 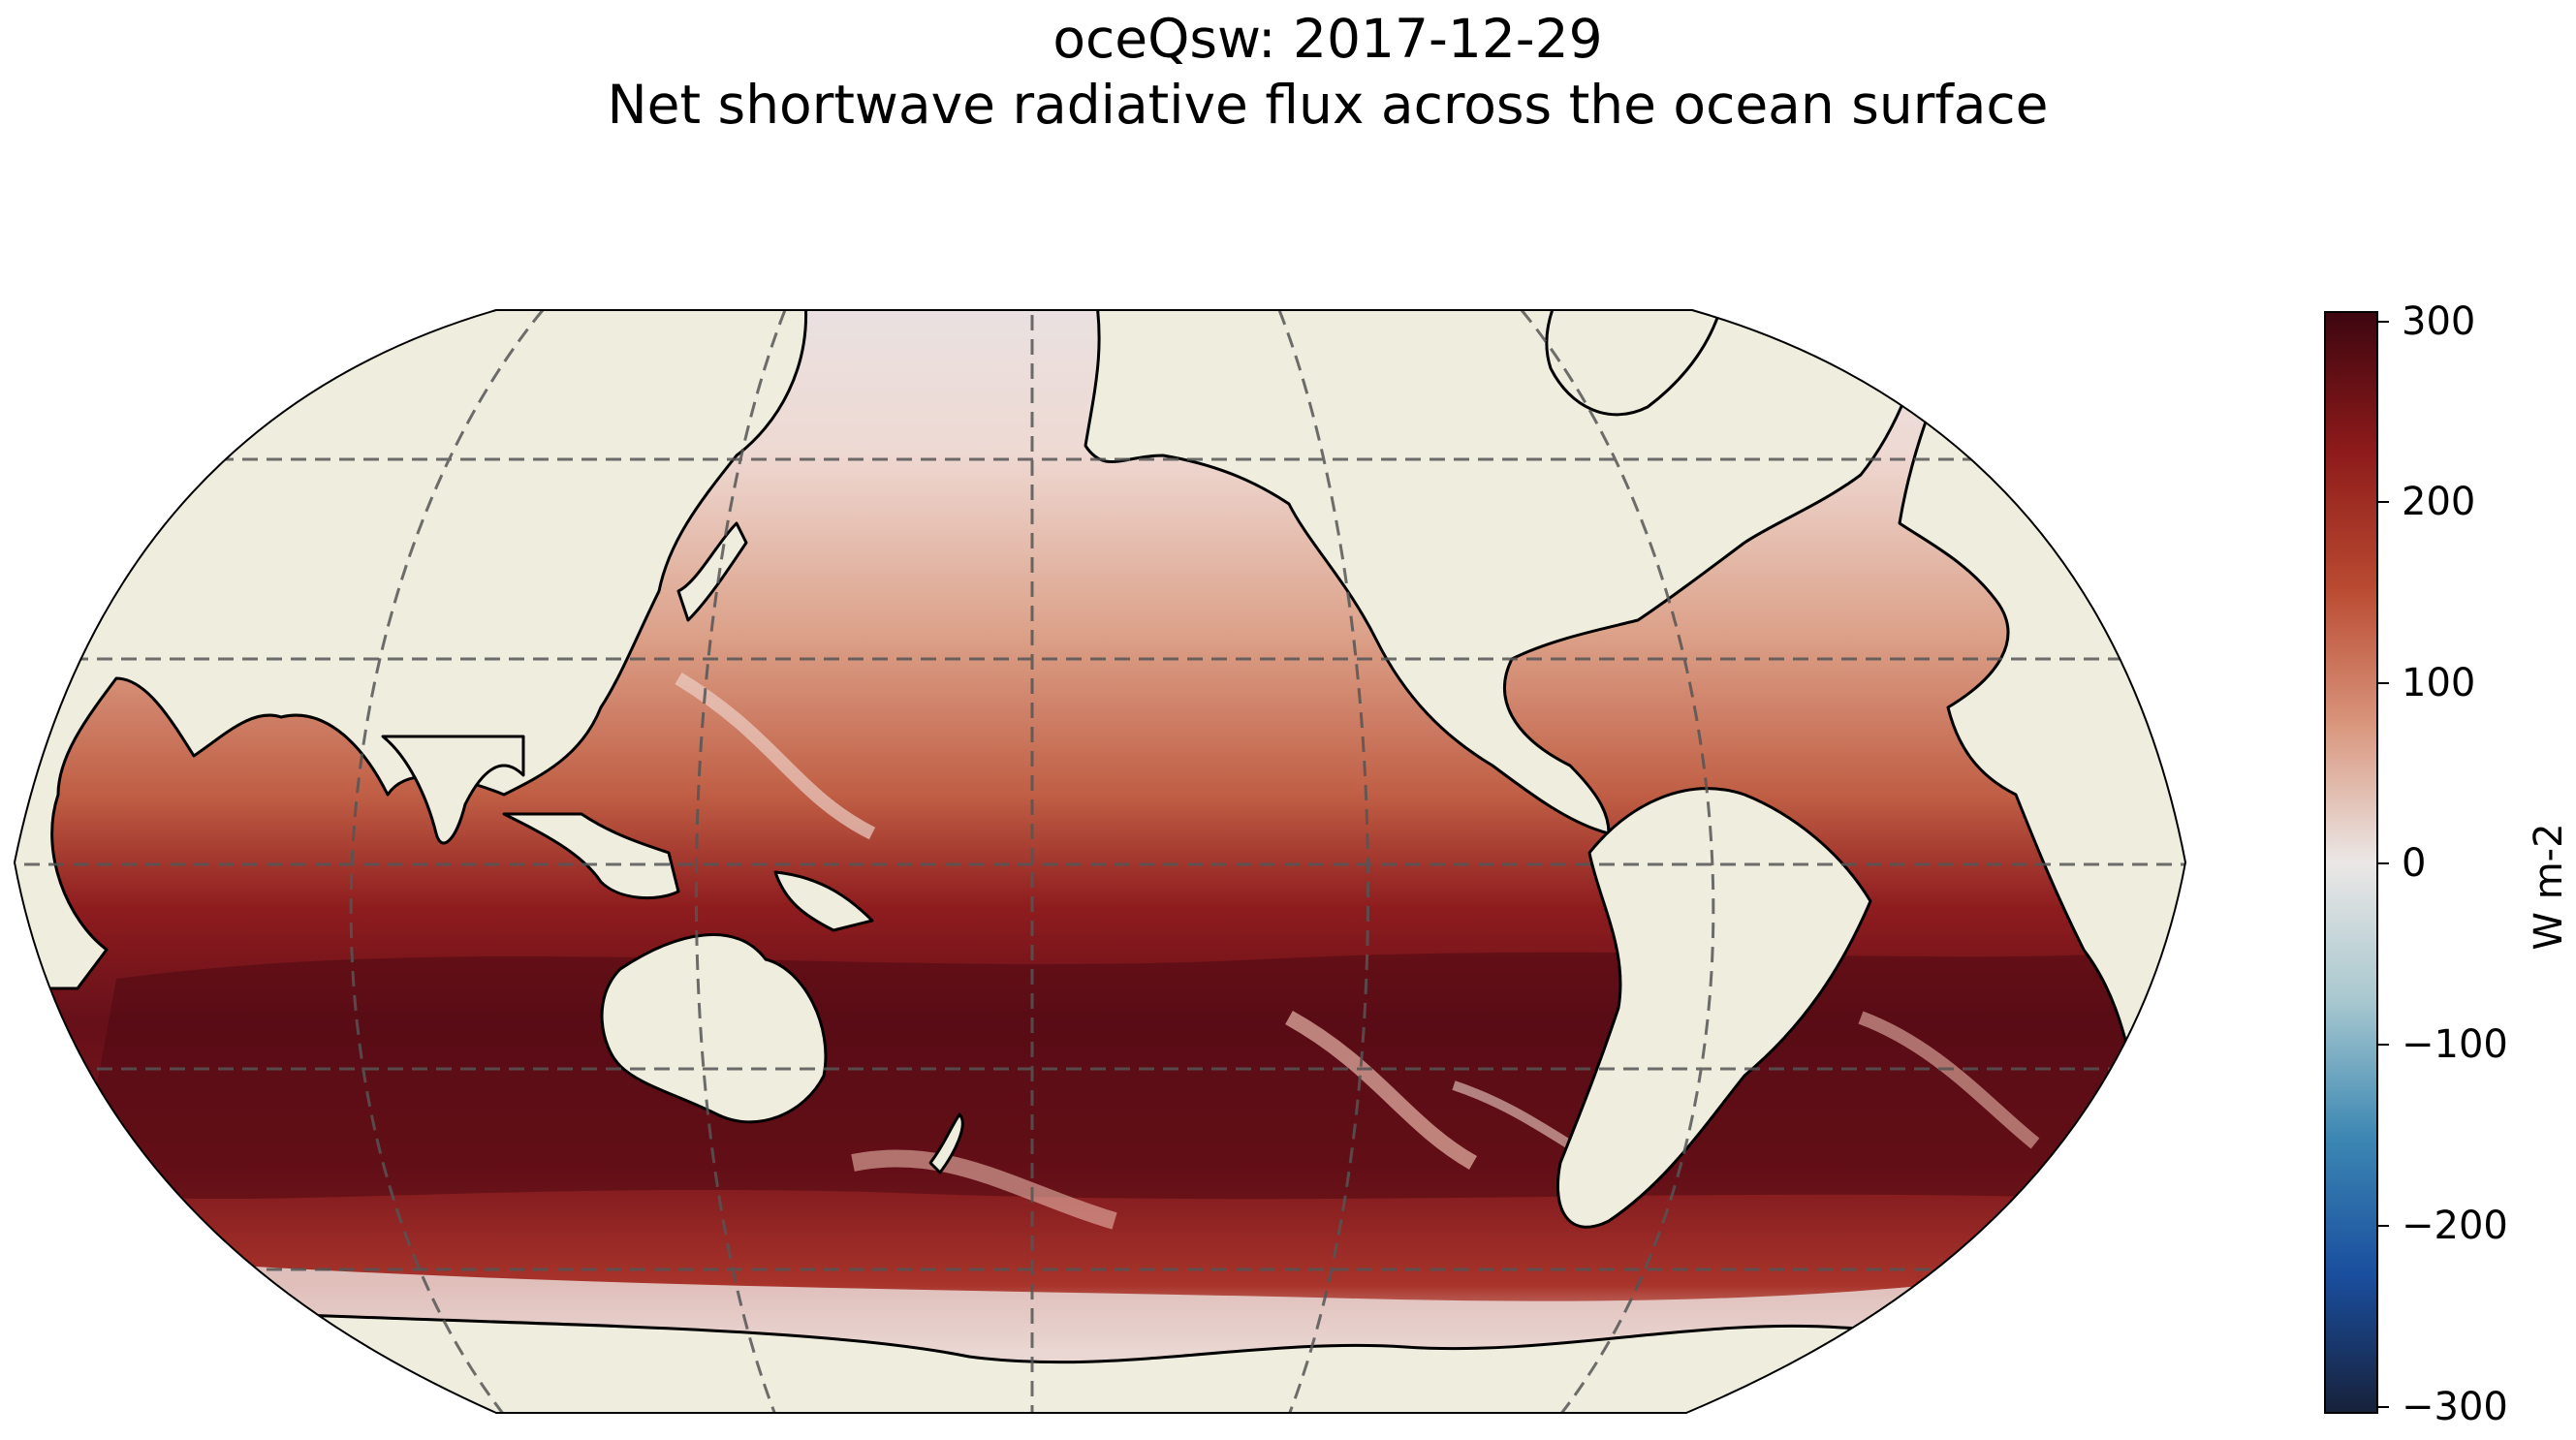 What do you see at coordinates (591, 856) in the screenshot?
I see `landmass-maritime-southeast-asia` at bounding box center [591, 856].